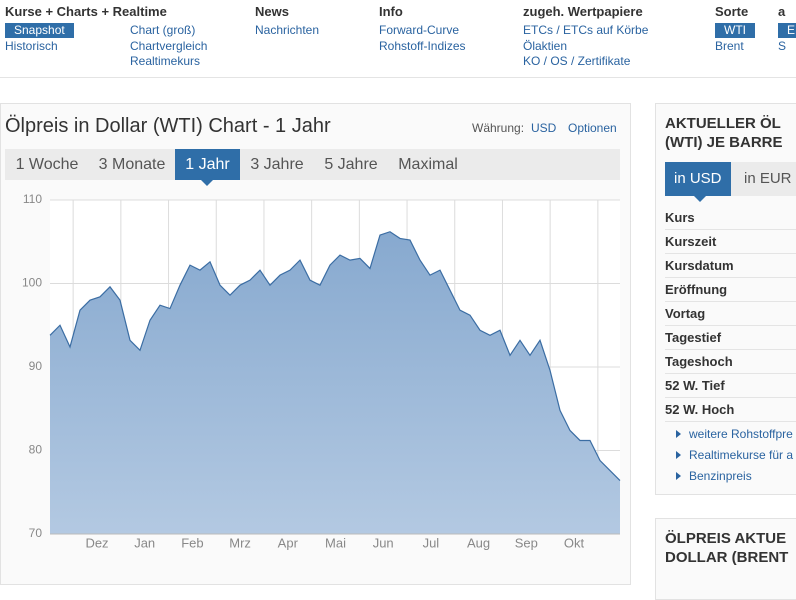  Describe the element at coordinates (583, 11) in the screenshot. I see `nav-heading: zugeh. Wertpapiere` at that location.